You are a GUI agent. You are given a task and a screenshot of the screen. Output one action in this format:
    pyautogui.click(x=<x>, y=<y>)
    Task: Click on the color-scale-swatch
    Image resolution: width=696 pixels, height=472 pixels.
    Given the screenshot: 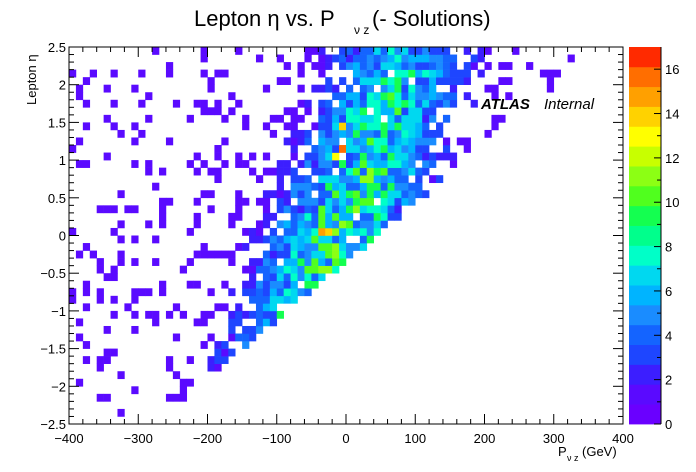 What is the action you would take?
    pyautogui.click(x=645, y=176)
    